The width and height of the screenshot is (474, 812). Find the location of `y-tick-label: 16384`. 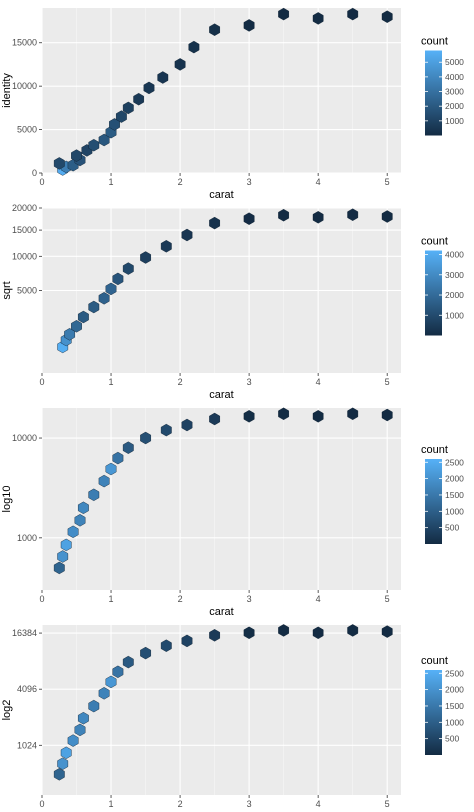

y-tick-label: 16384 is located at coordinates (24, 633).